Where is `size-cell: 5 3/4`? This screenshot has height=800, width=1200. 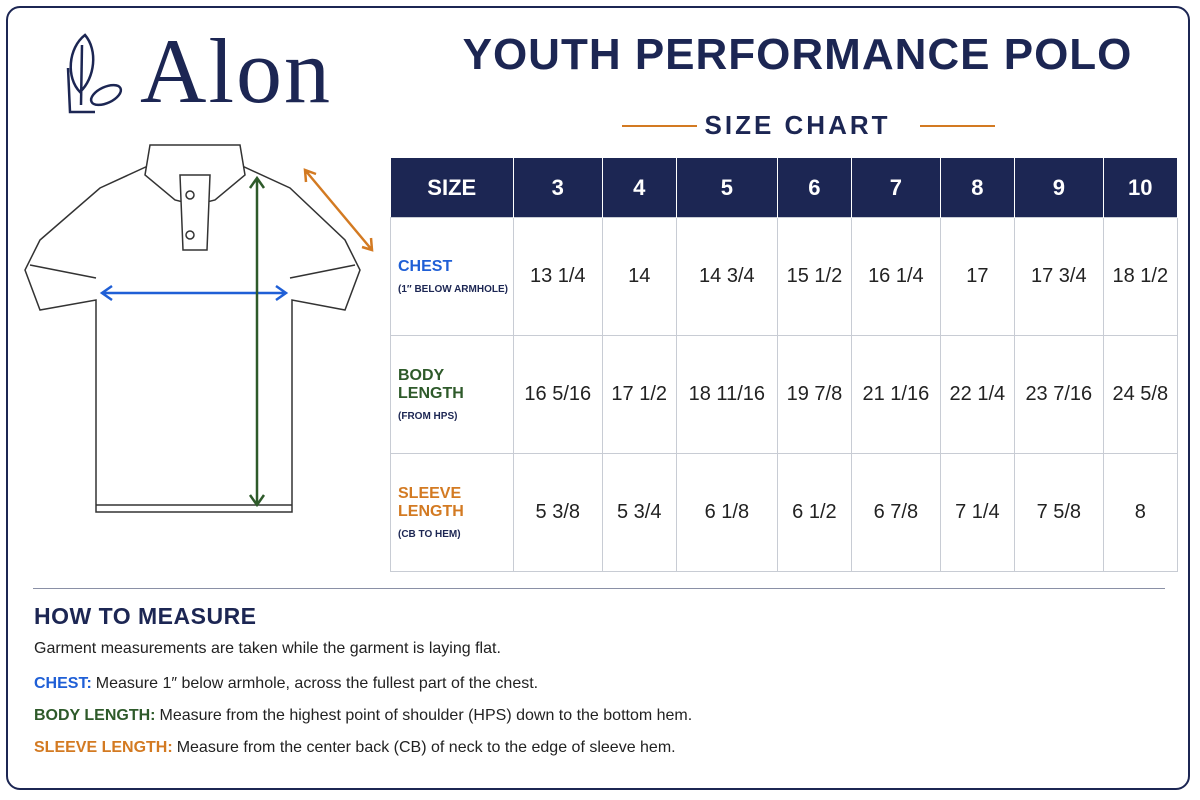
size-cell: 5 3/4 is located at coordinates (639, 512).